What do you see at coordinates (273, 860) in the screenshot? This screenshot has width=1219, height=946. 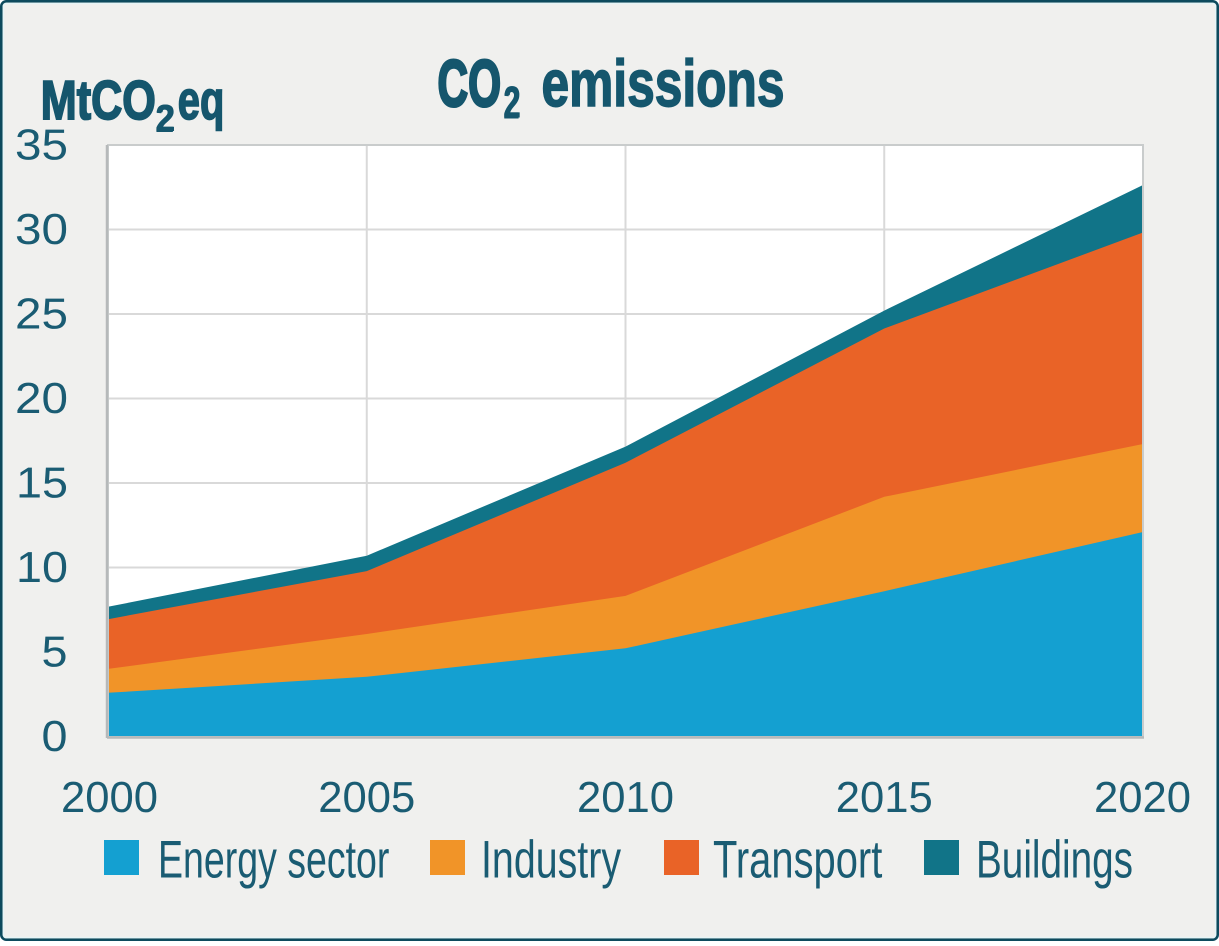 I see `svg-text: Energy sector` at bounding box center [273, 860].